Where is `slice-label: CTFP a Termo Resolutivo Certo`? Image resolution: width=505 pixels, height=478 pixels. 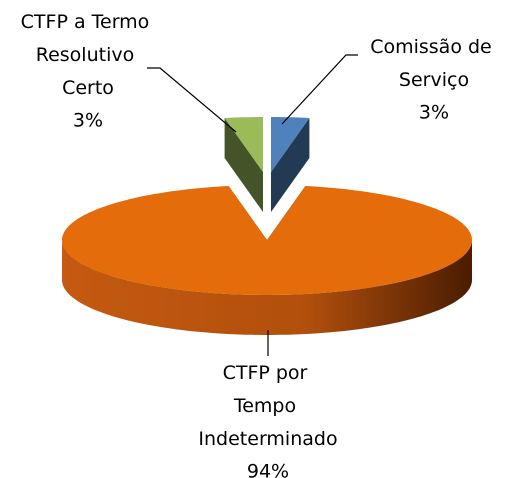 slice-label: CTFP a Termo Resolutivo Certo is located at coordinates (88, 55).